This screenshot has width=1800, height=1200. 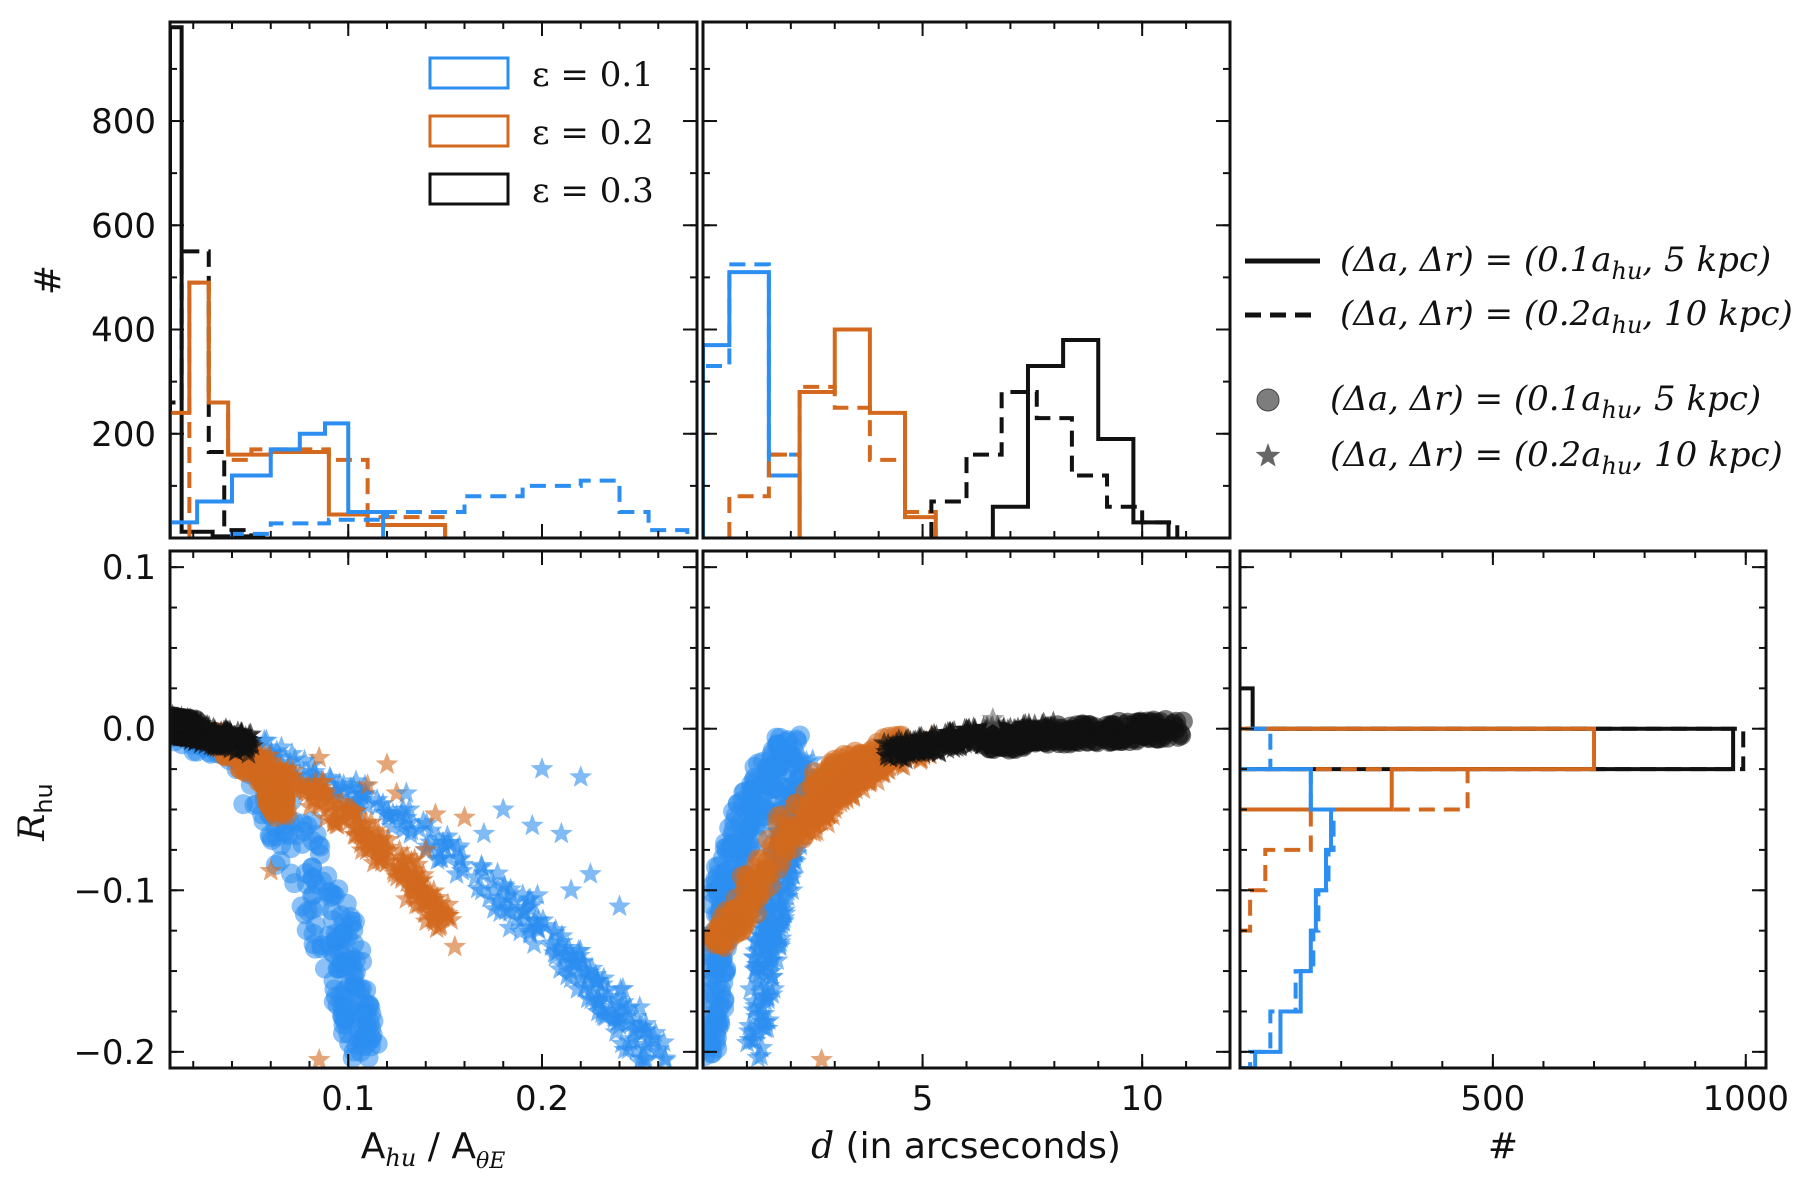 What do you see at coordinates (1746, 1099) in the screenshot?
I see `xtick-label: 1000` at bounding box center [1746, 1099].